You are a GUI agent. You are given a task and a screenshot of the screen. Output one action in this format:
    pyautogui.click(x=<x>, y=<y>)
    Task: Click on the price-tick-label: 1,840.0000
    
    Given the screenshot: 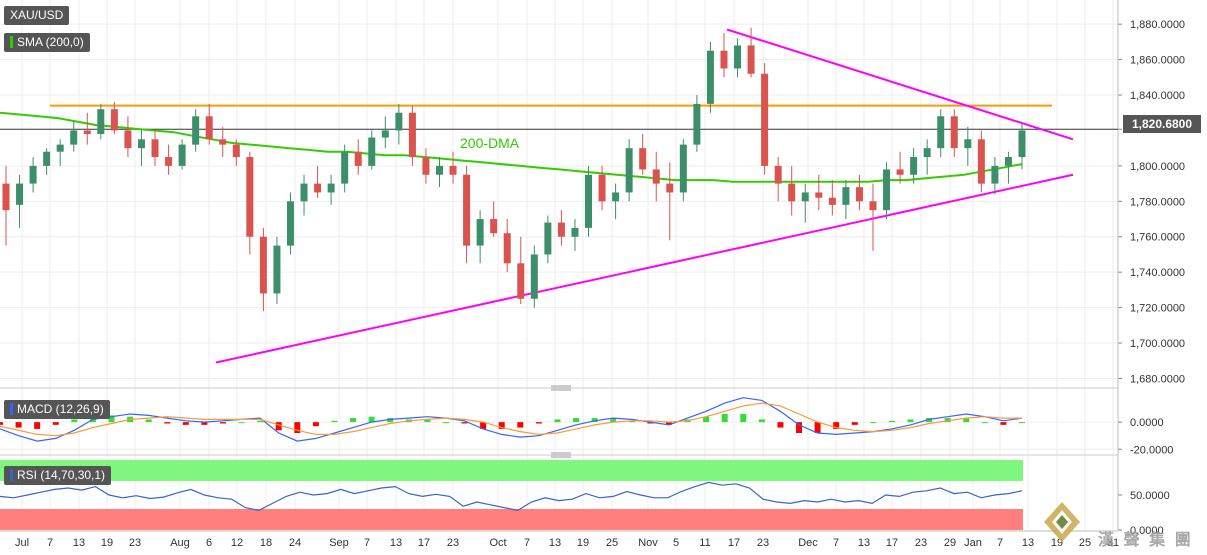 What is the action you would take?
    pyautogui.click(x=1157, y=96)
    